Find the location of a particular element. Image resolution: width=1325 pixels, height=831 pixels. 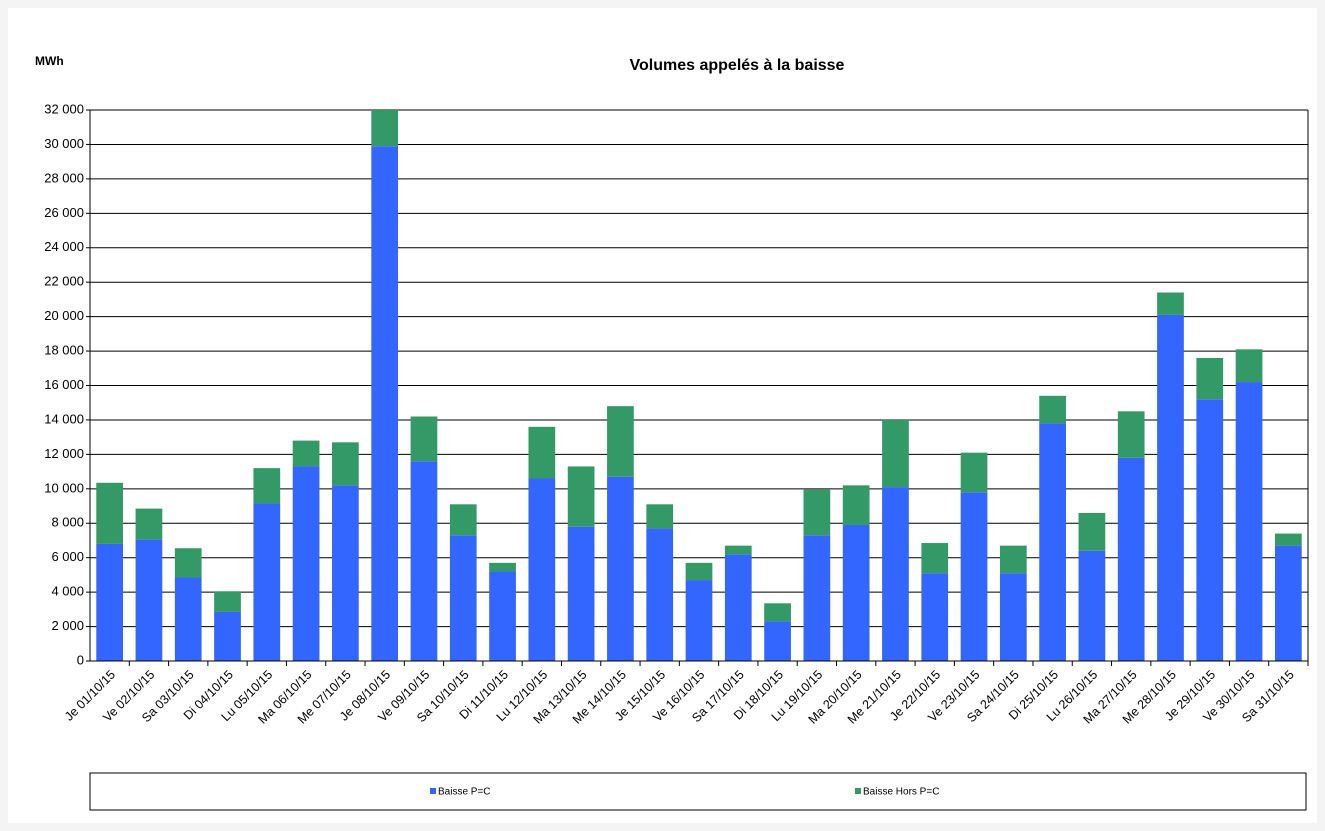

y-tick-label: 32 000 is located at coordinates (64, 108).